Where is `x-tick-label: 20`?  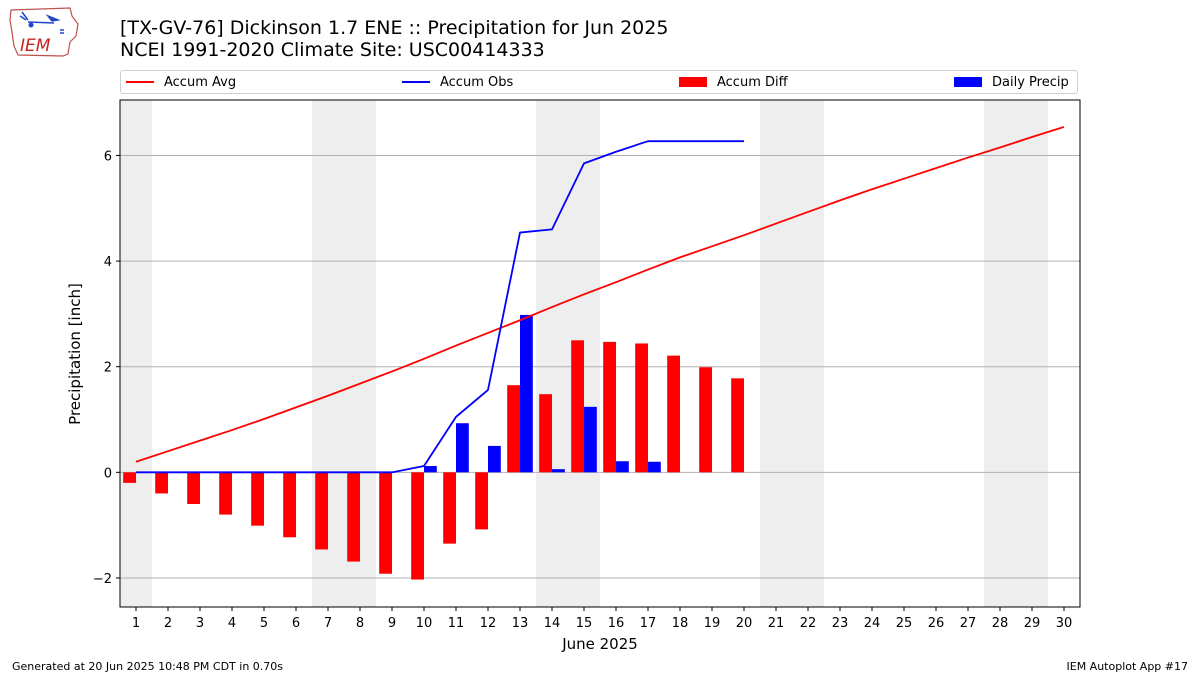
x-tick-label: 20 is located at coordinates (744, 623).